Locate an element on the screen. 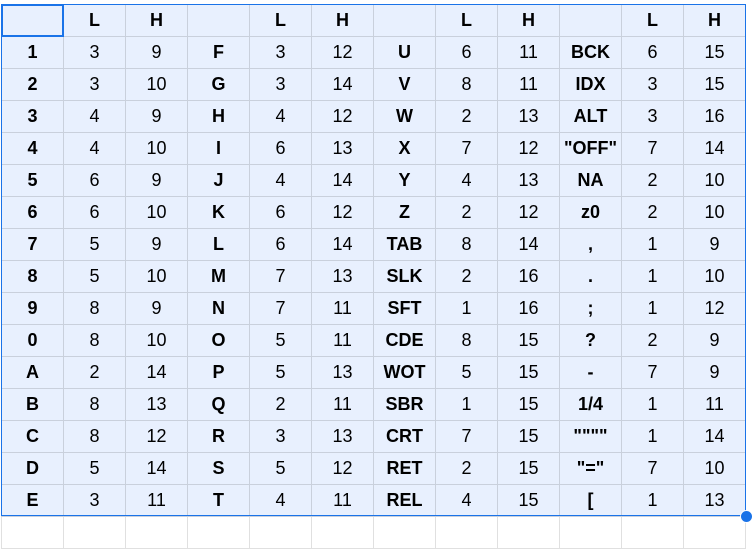 The width and height of the screenshot is (756, 549). cell: , is located at coordinates (590, 244).